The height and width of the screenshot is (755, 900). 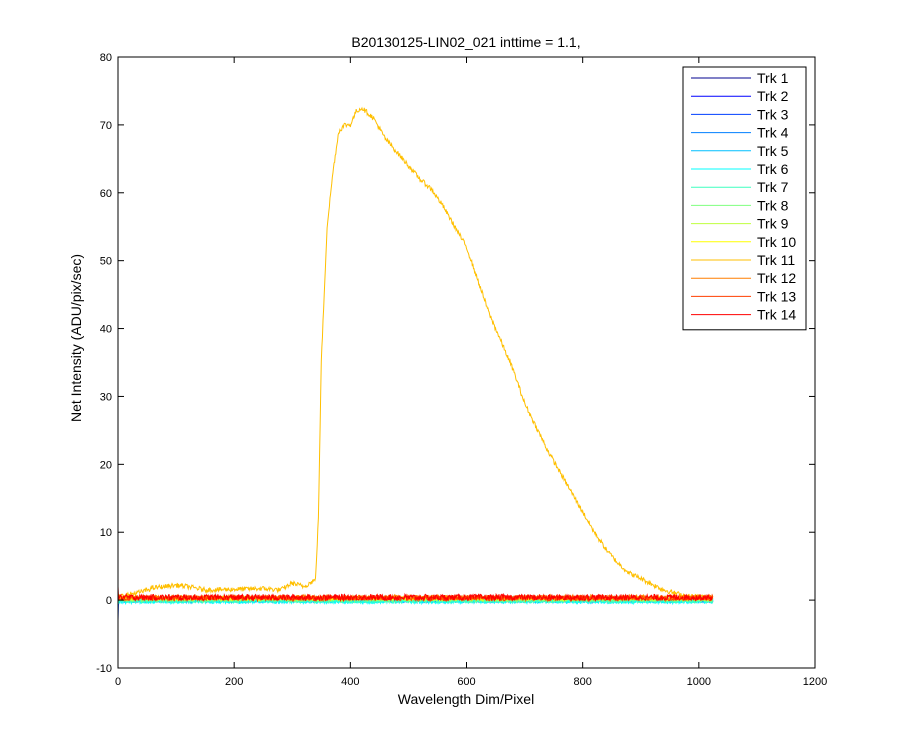 What do you see at coordinates (106, 465) in the screenshot?
I see `y-tick-label: 20` at bounding box center [106, 465].